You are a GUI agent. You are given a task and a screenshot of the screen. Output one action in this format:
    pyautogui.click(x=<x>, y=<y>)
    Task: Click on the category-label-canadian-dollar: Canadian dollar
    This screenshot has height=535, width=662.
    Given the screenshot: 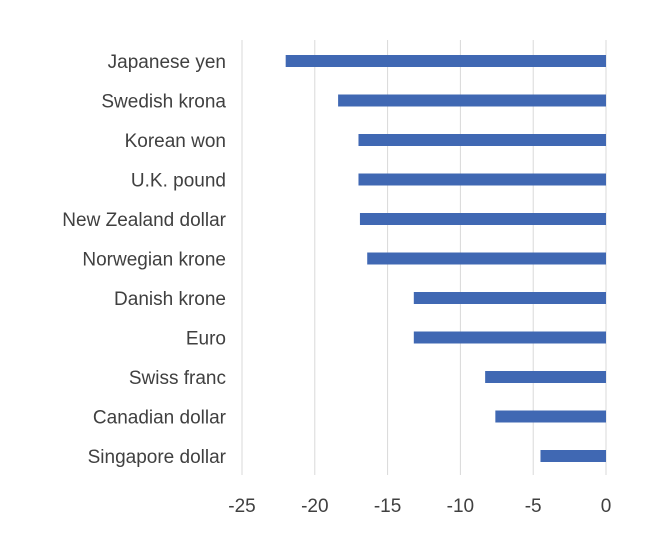 What is the action you would take?
    pyautogui.click(x=160, y=418)
    